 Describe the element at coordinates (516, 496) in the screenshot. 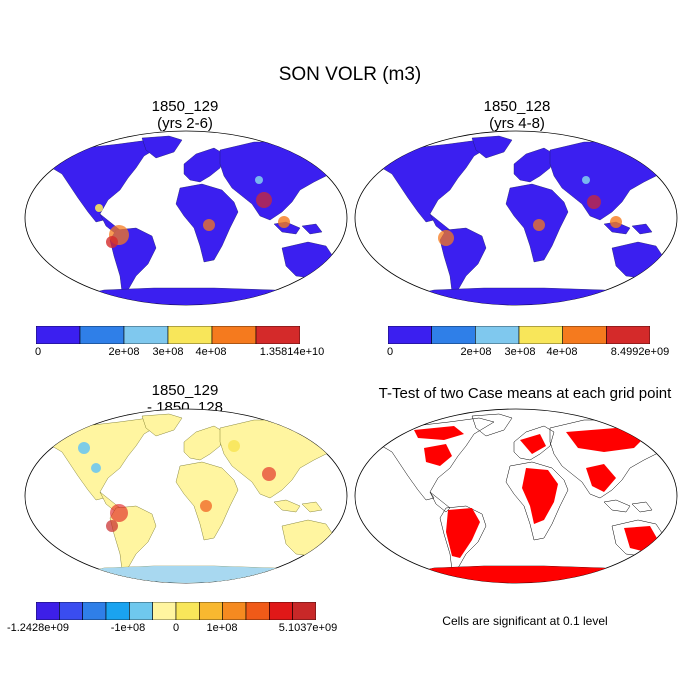

I see `panel-4-map` at that location.